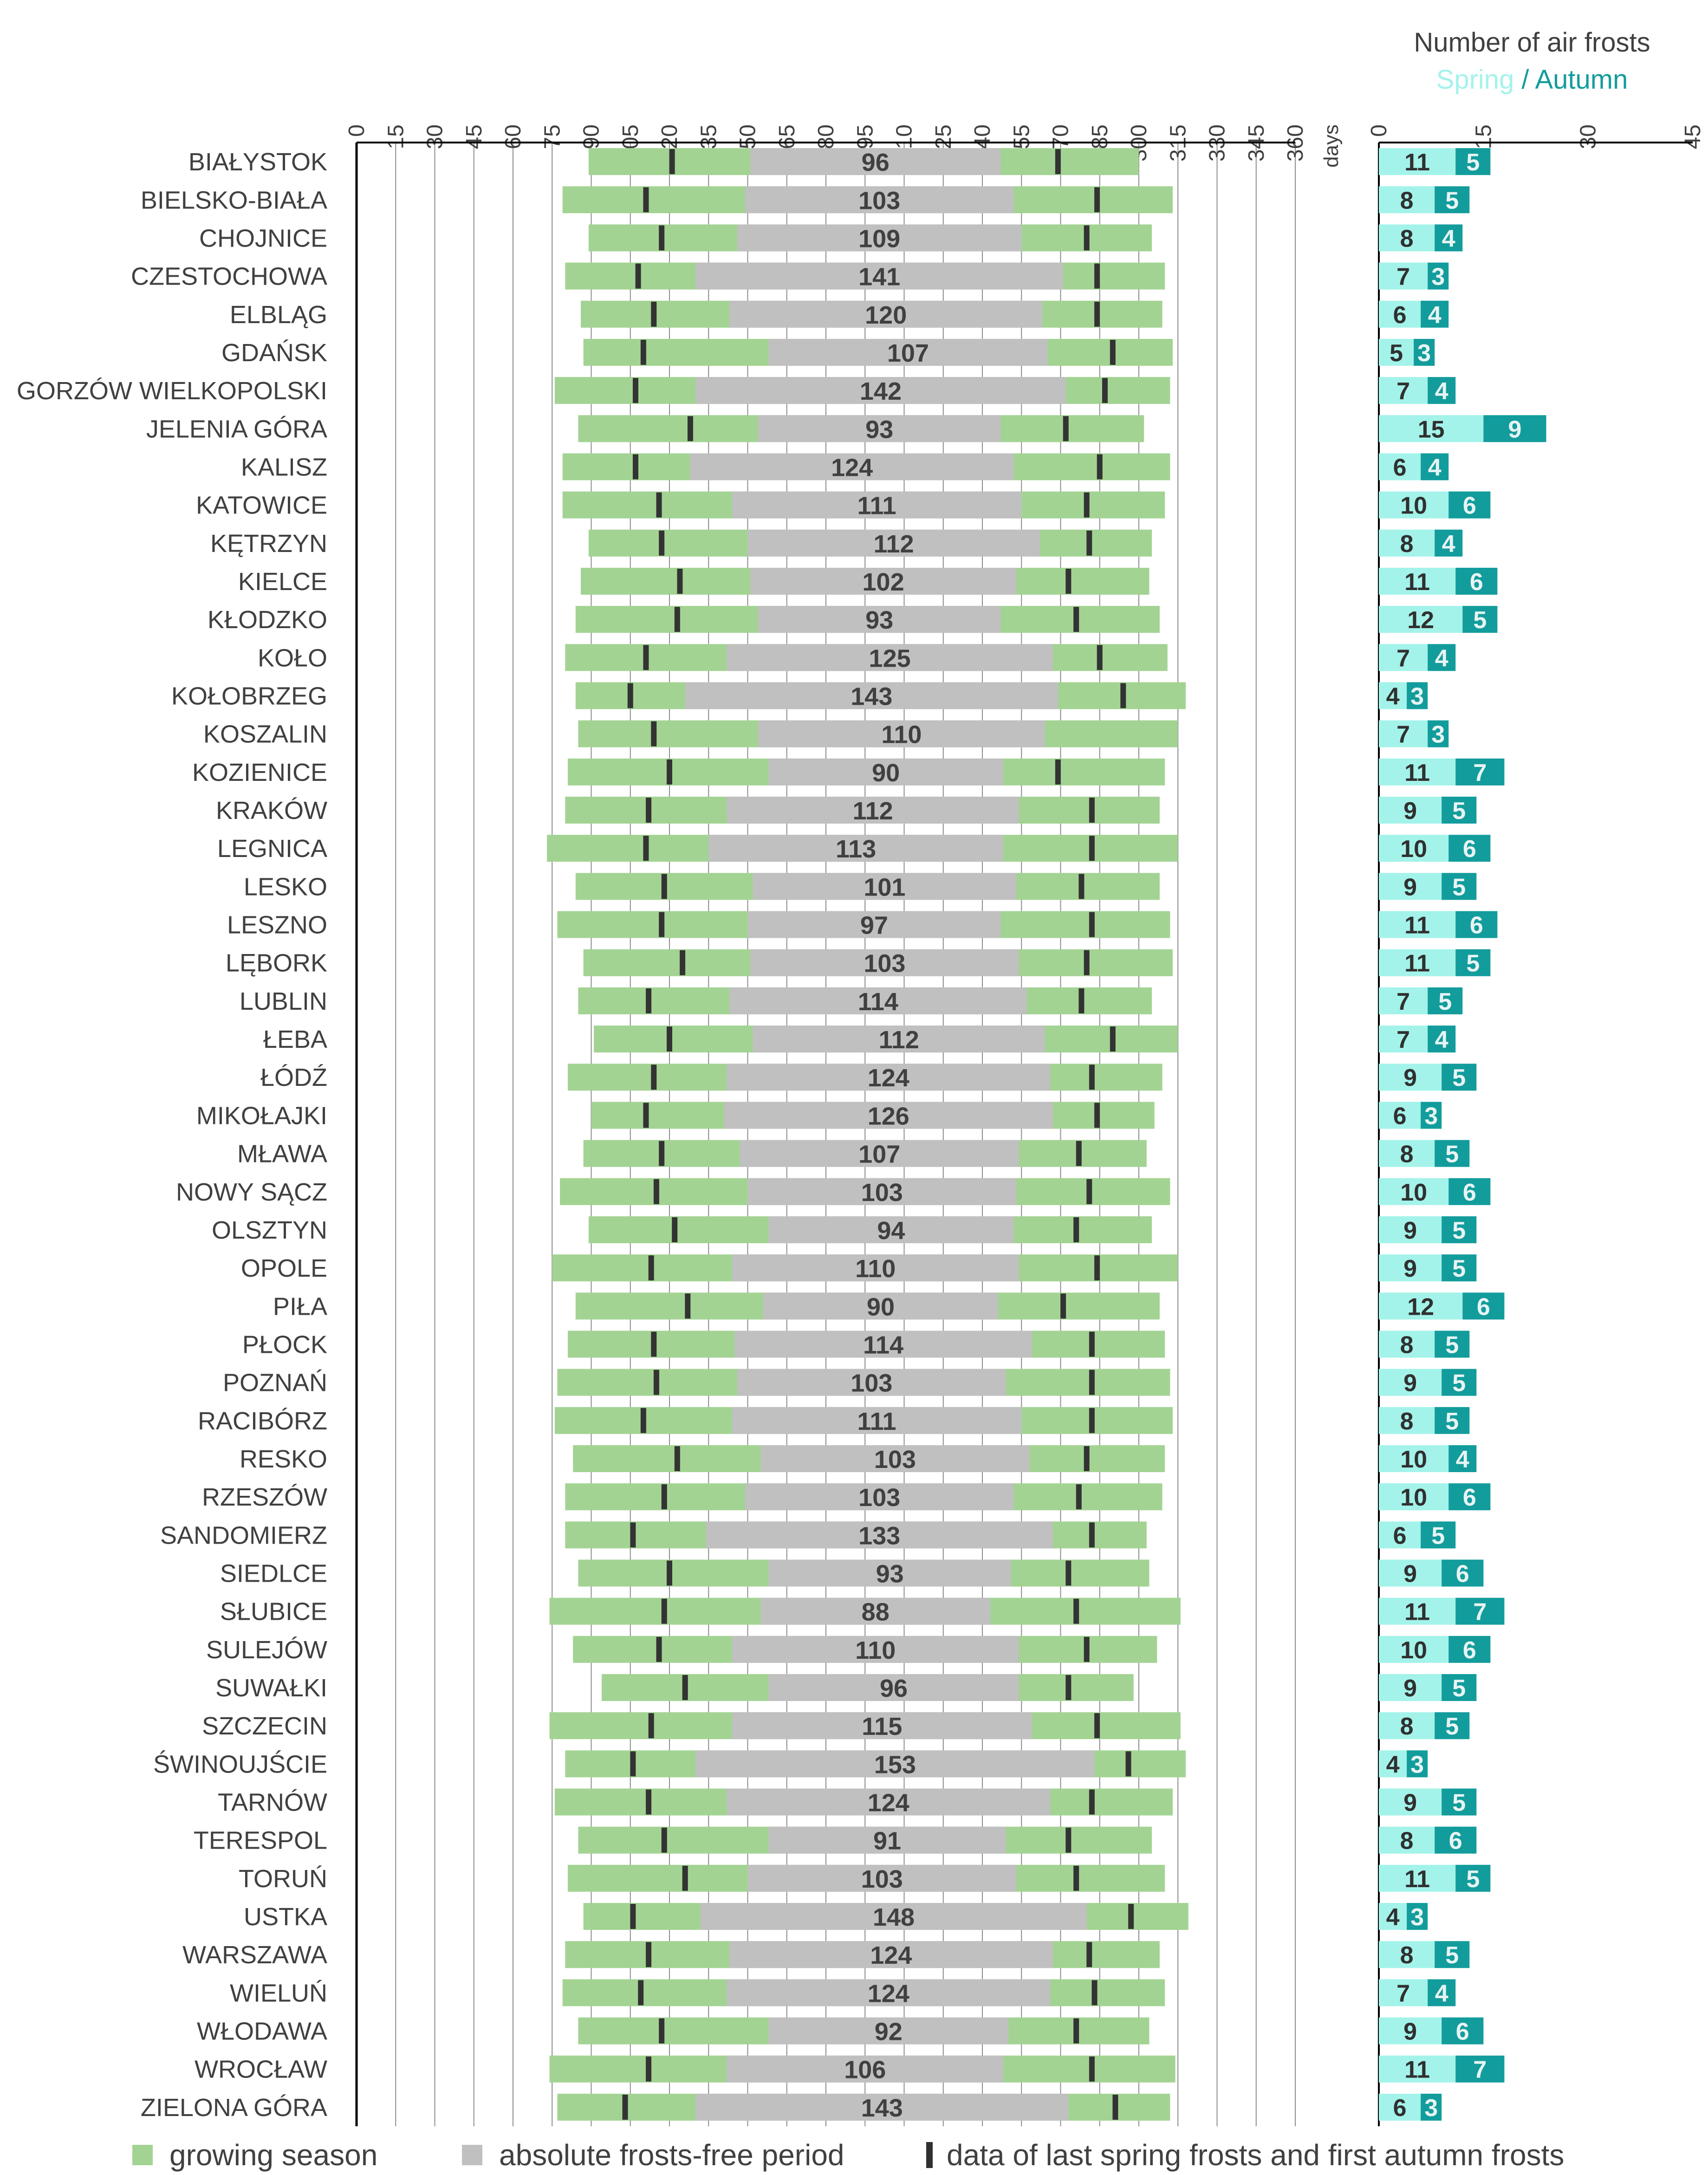 This screenshot has height=2175, width=1708. What do you see at coordinates (884, 887) in the screenshot?
I see `frost-free-days-label: 101` at bounding box center [884, 887].